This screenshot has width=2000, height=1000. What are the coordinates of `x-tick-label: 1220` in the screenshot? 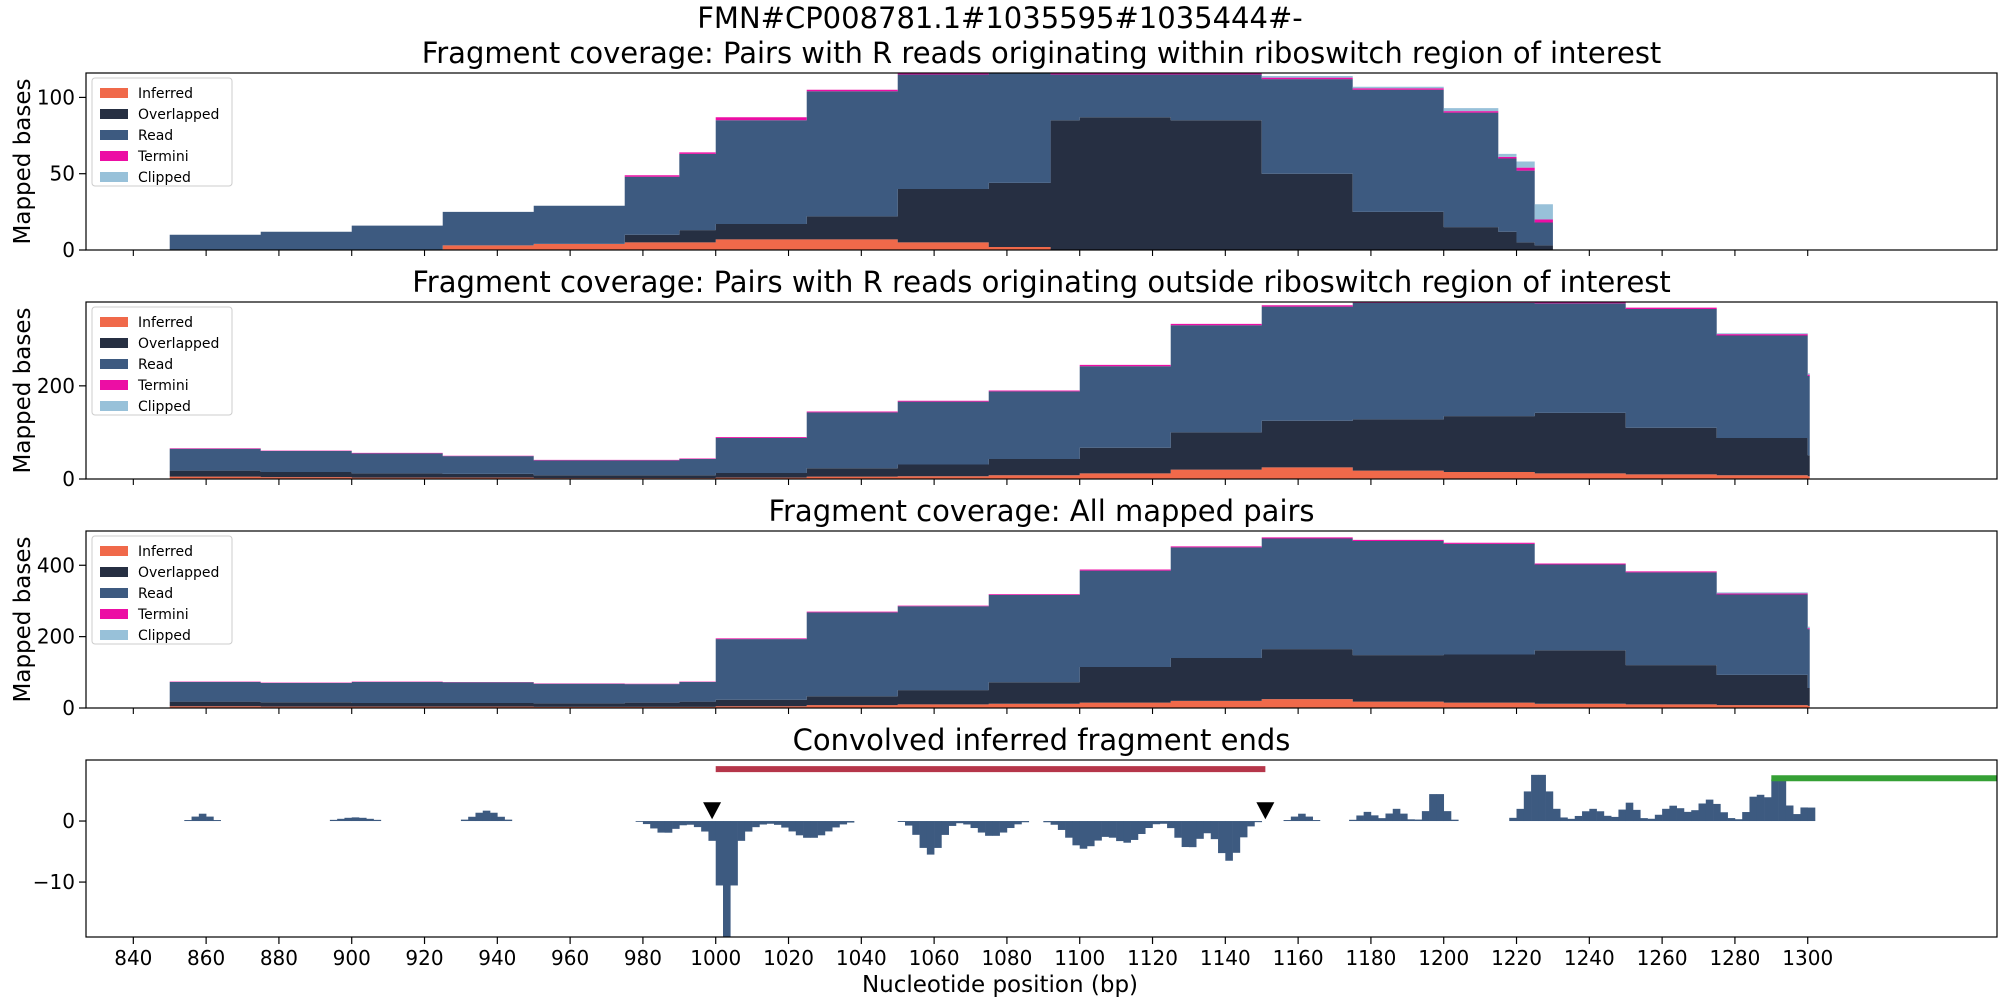 It's located at (1516, 958).